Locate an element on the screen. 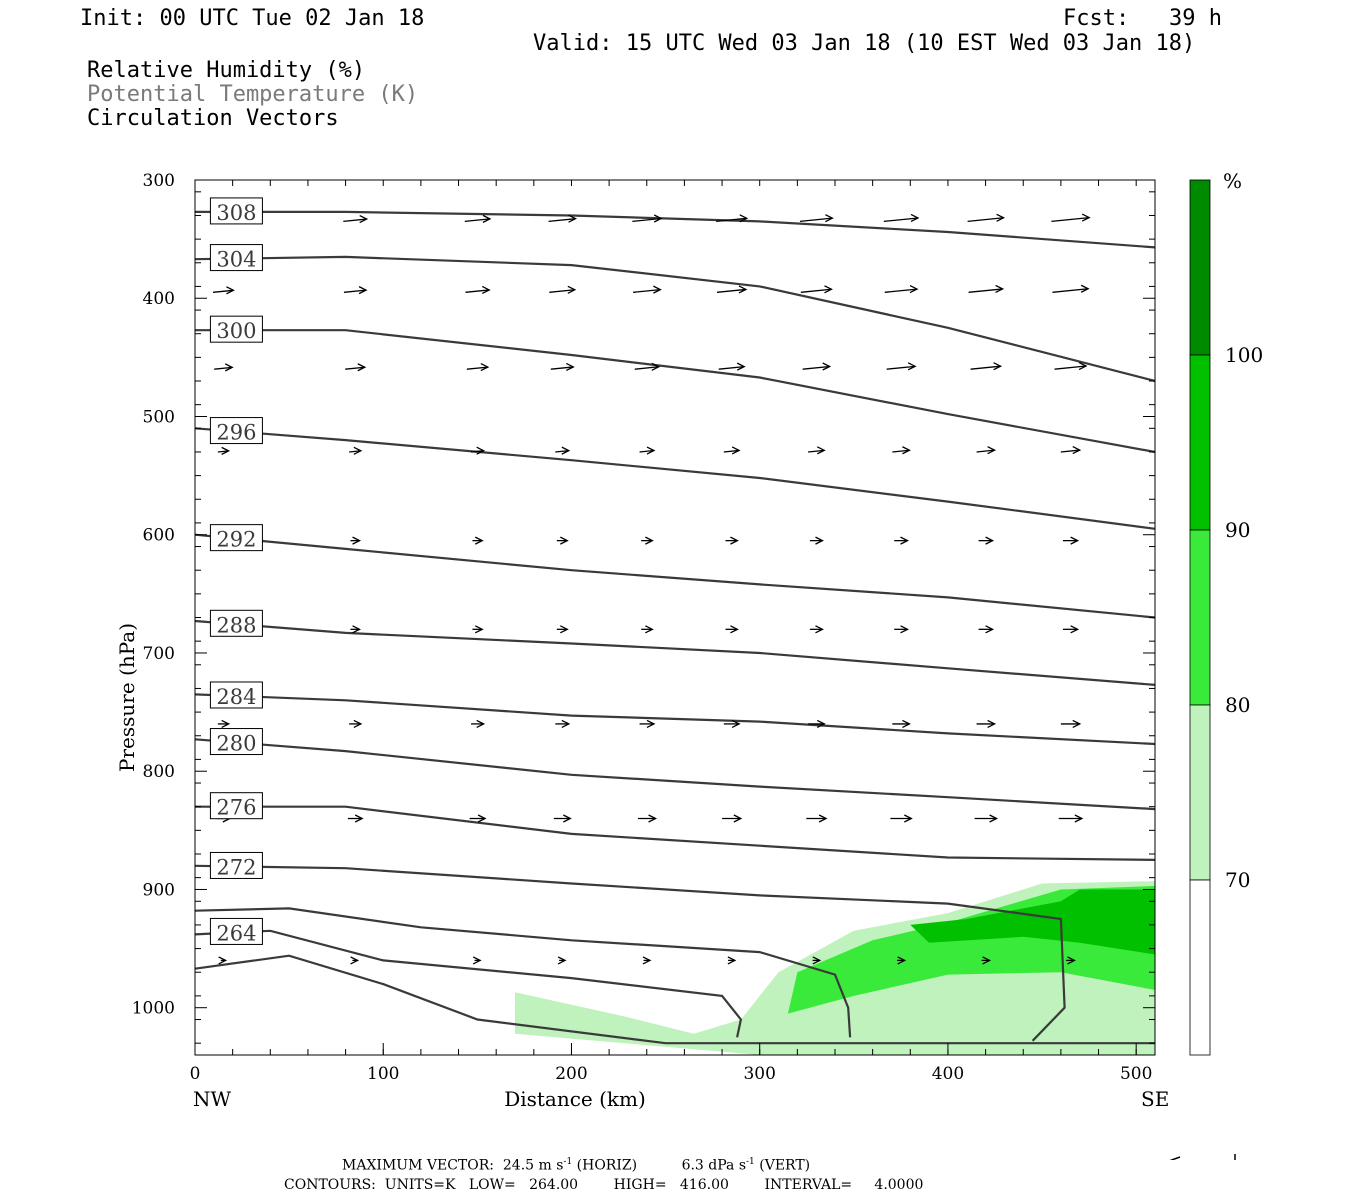  y-tick-label: 900 is located at coordinates (159, 890).